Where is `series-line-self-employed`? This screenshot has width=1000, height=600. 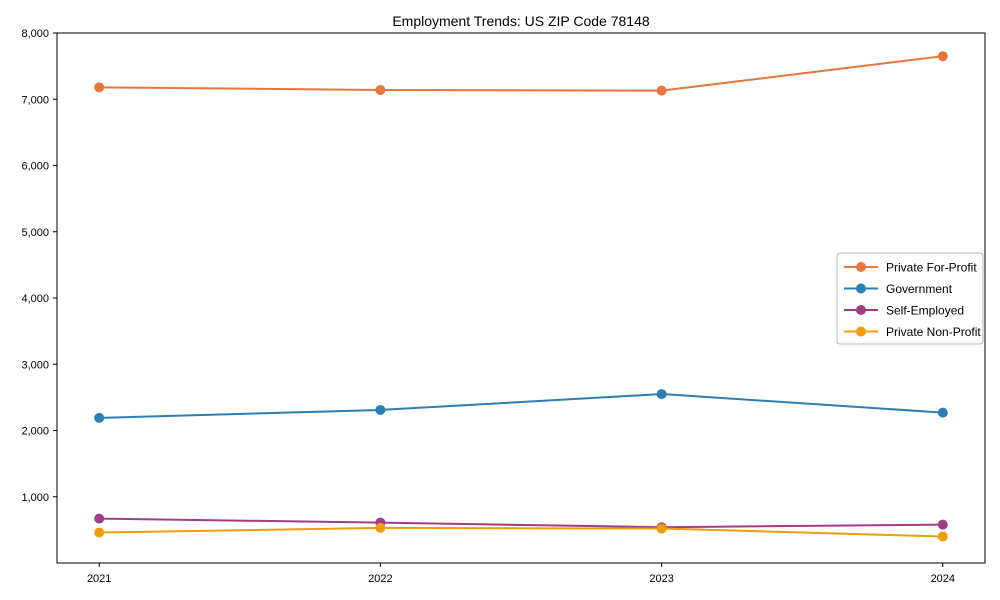
series-line-self-employed is located at coordinates (521, 523).